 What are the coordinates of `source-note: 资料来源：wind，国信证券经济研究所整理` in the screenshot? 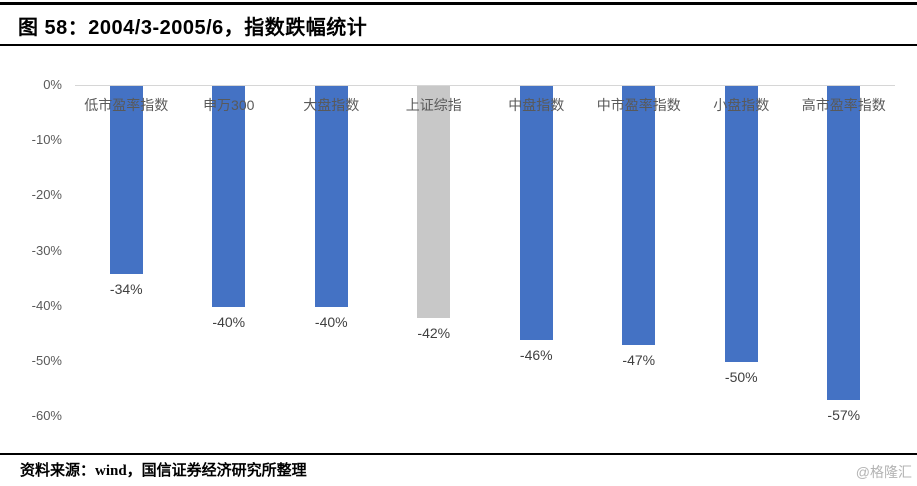 It's located at (163, 471).